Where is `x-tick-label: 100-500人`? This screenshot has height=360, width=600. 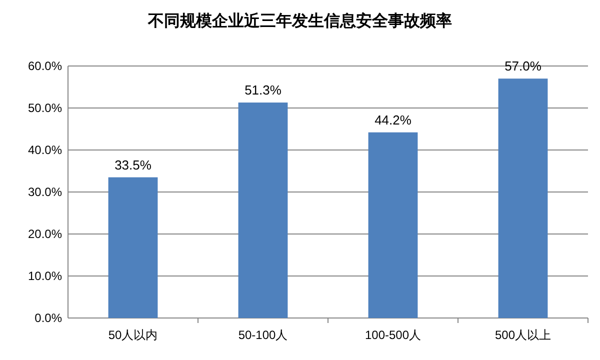
x-tick-label: 100-500人 is located at coordinates (393, 335).